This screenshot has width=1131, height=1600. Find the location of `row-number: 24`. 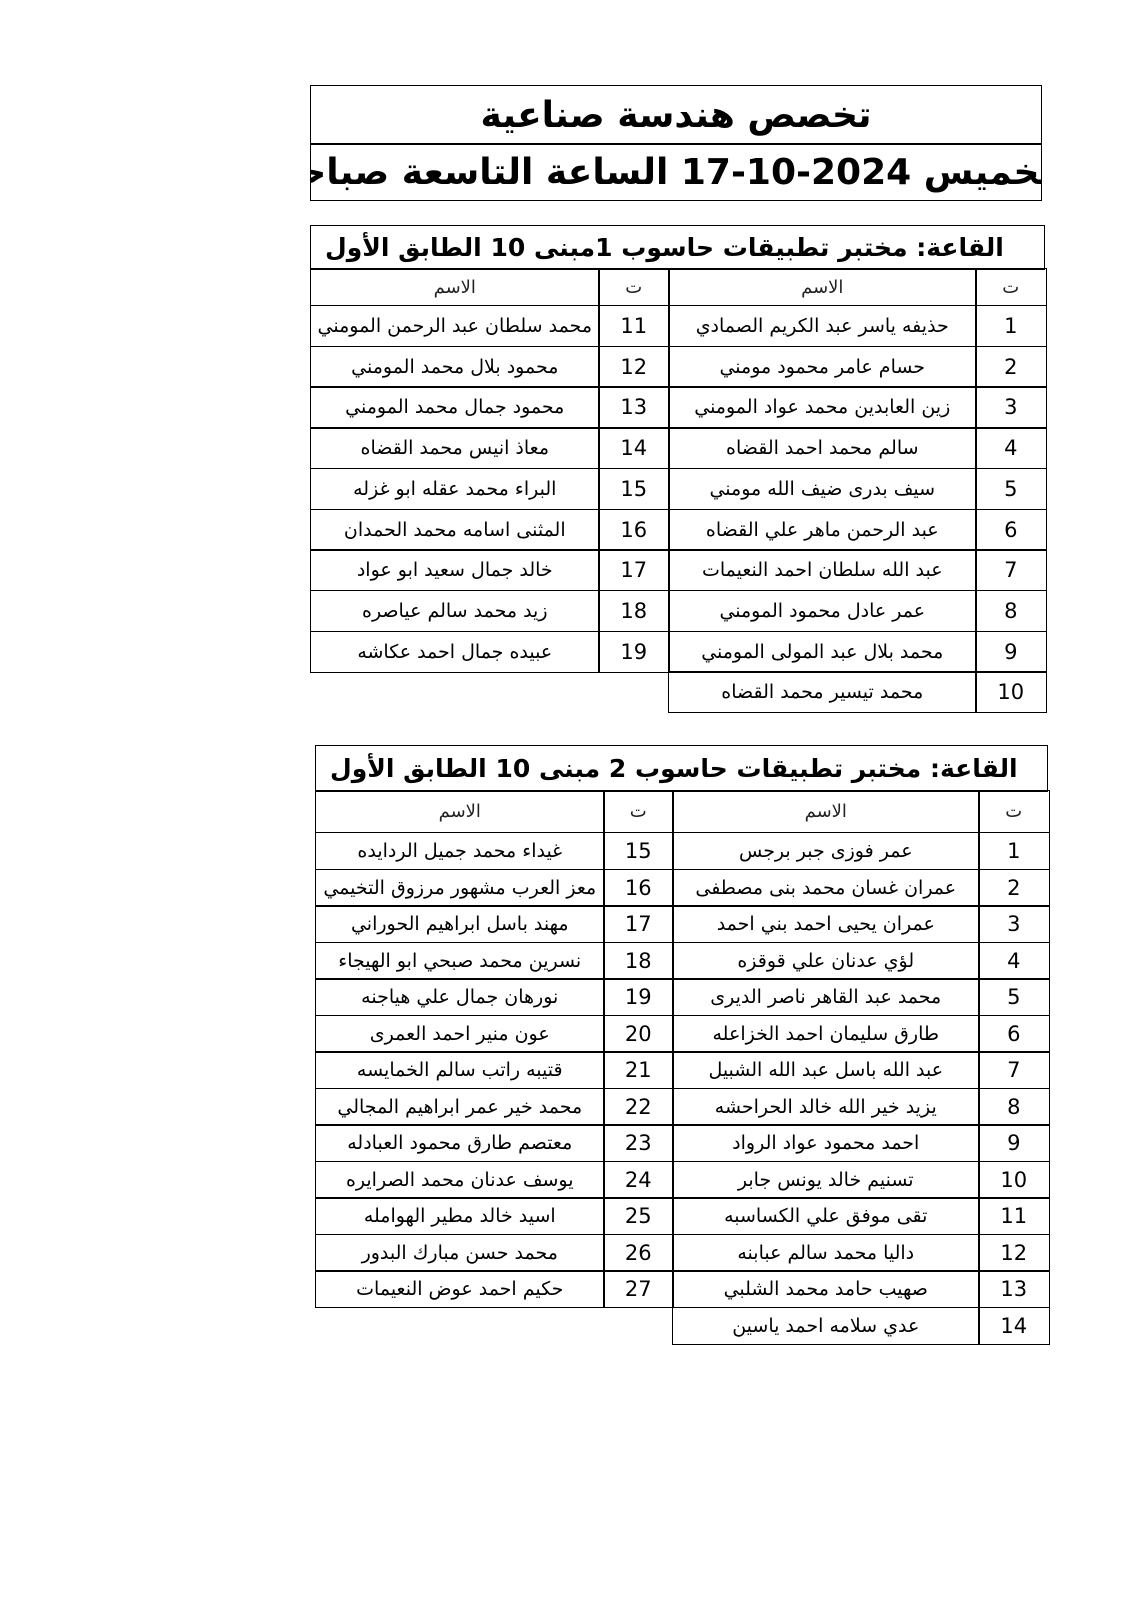

row-number: 24 is located at coordinates (638, 1179).